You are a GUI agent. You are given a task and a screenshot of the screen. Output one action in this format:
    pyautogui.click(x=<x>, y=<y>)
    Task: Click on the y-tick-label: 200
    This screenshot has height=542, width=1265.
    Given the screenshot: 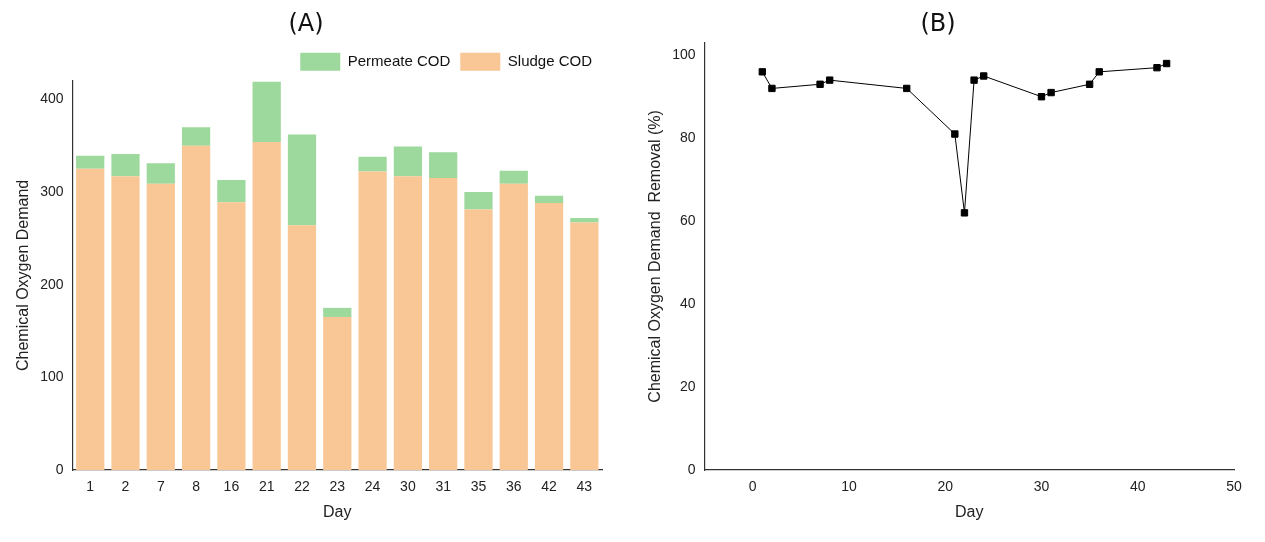 What is the action you would take?
    pyautogui.click(x=52, y=283)
    